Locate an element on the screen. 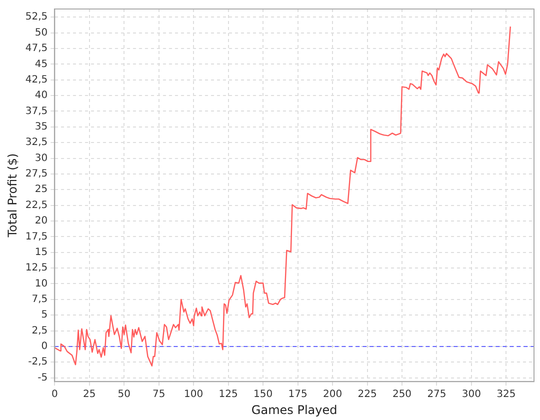  y-tick-label: 25 is located at coordinates (41, 190).